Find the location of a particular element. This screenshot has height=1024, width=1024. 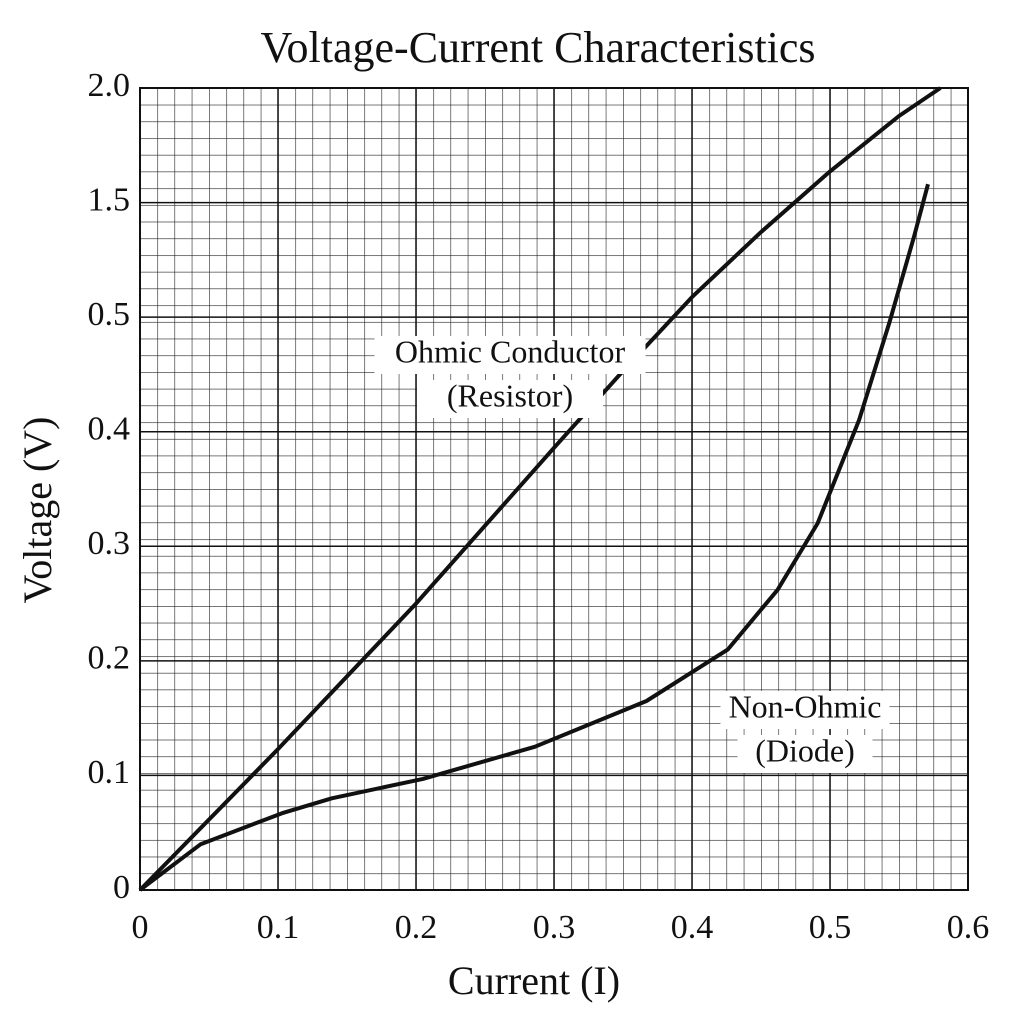

x-axis-label: Current (I) is located at coordinates (534, 980).